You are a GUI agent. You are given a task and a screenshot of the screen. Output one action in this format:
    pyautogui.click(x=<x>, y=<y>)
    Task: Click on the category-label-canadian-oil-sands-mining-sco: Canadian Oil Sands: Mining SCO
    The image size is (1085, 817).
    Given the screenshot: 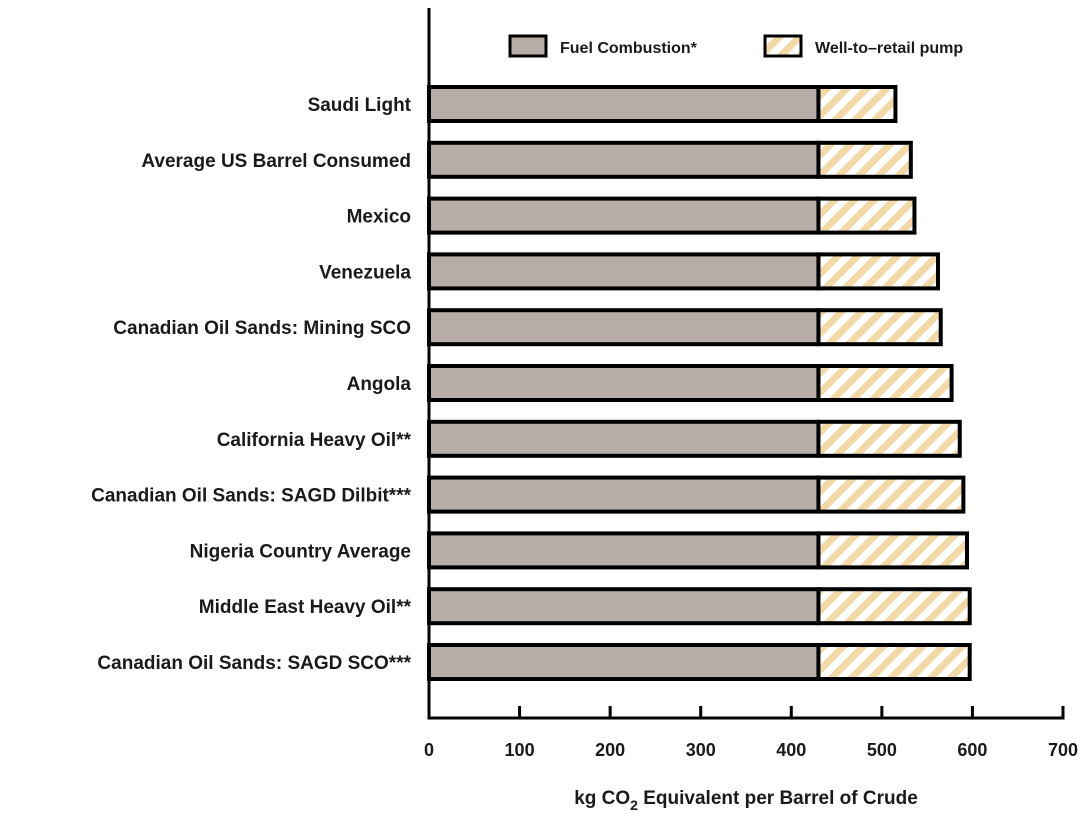 What is the action you would take?
    pyautogui.click(x=262, y=328)
    